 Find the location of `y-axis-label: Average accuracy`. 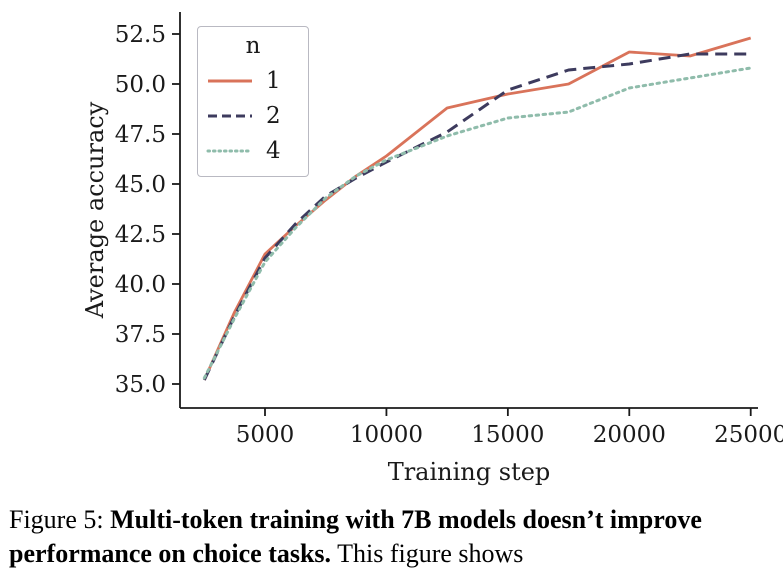

y-axis-label: Average accuracy is located at coordinates (95, 210).